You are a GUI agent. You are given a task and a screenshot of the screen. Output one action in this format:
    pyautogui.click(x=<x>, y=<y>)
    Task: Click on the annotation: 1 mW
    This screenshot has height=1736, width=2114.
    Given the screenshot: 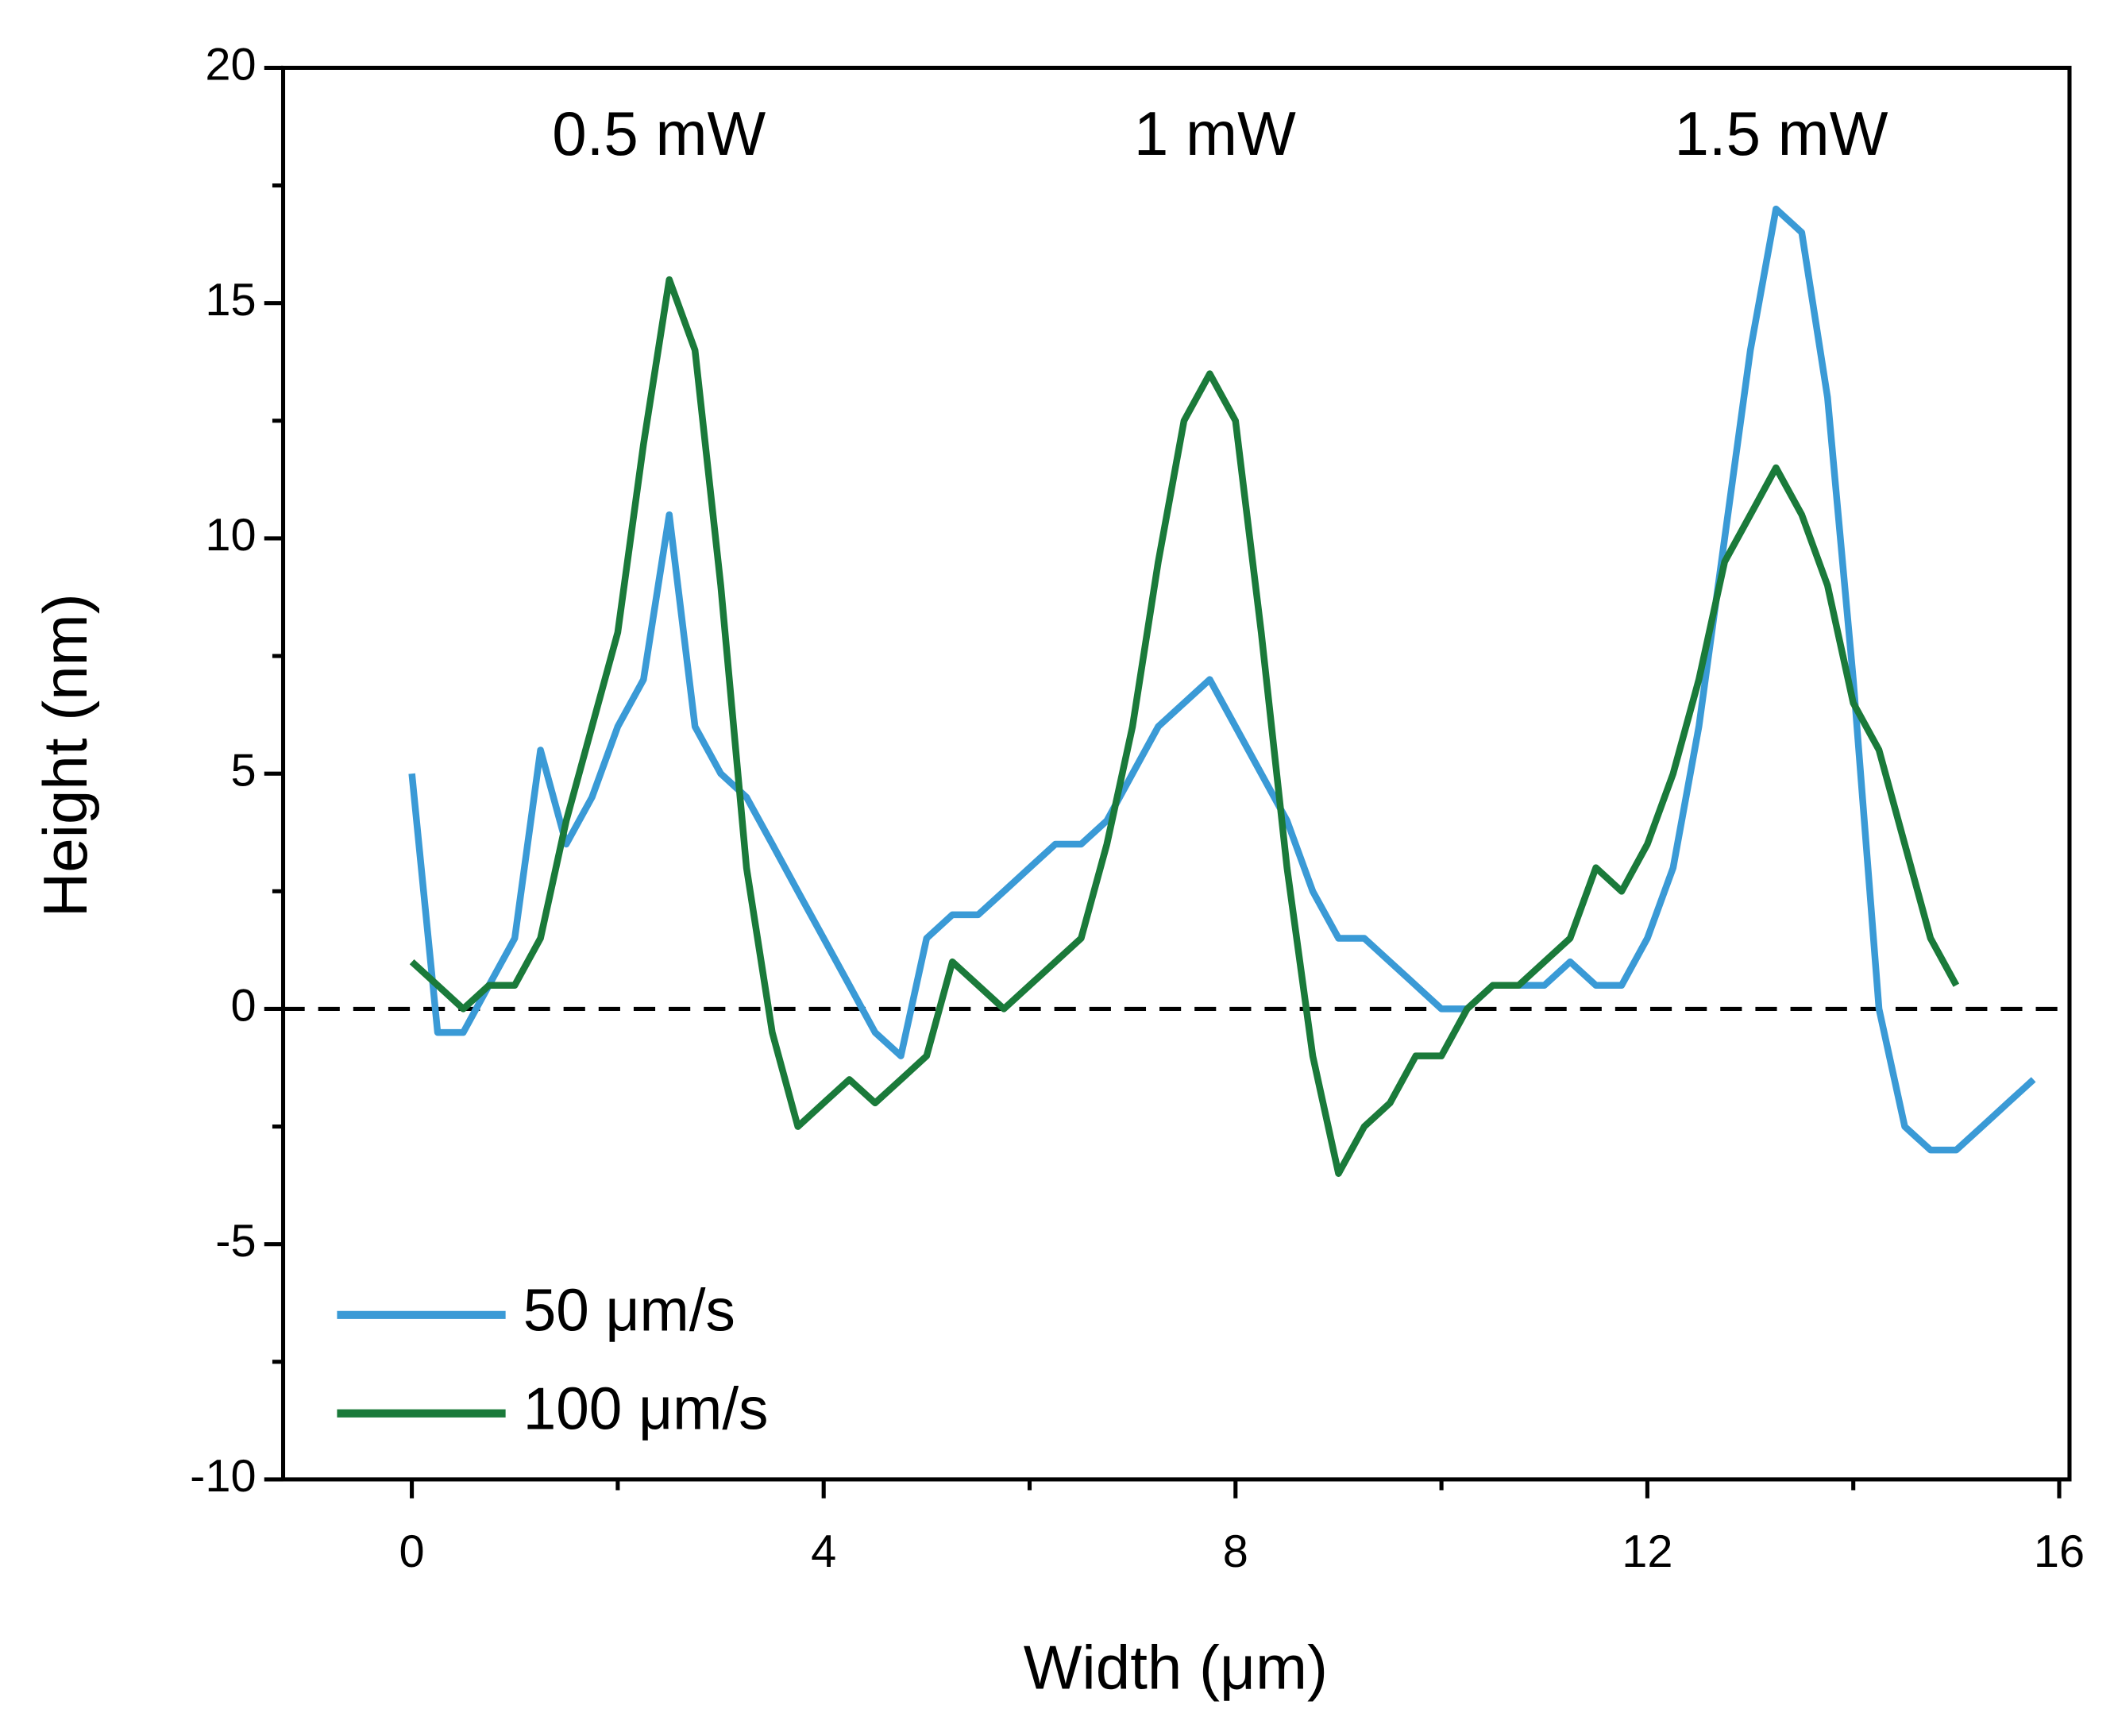 What is the action you would take?
    pyautogui.click(x=1215, y=133)
    